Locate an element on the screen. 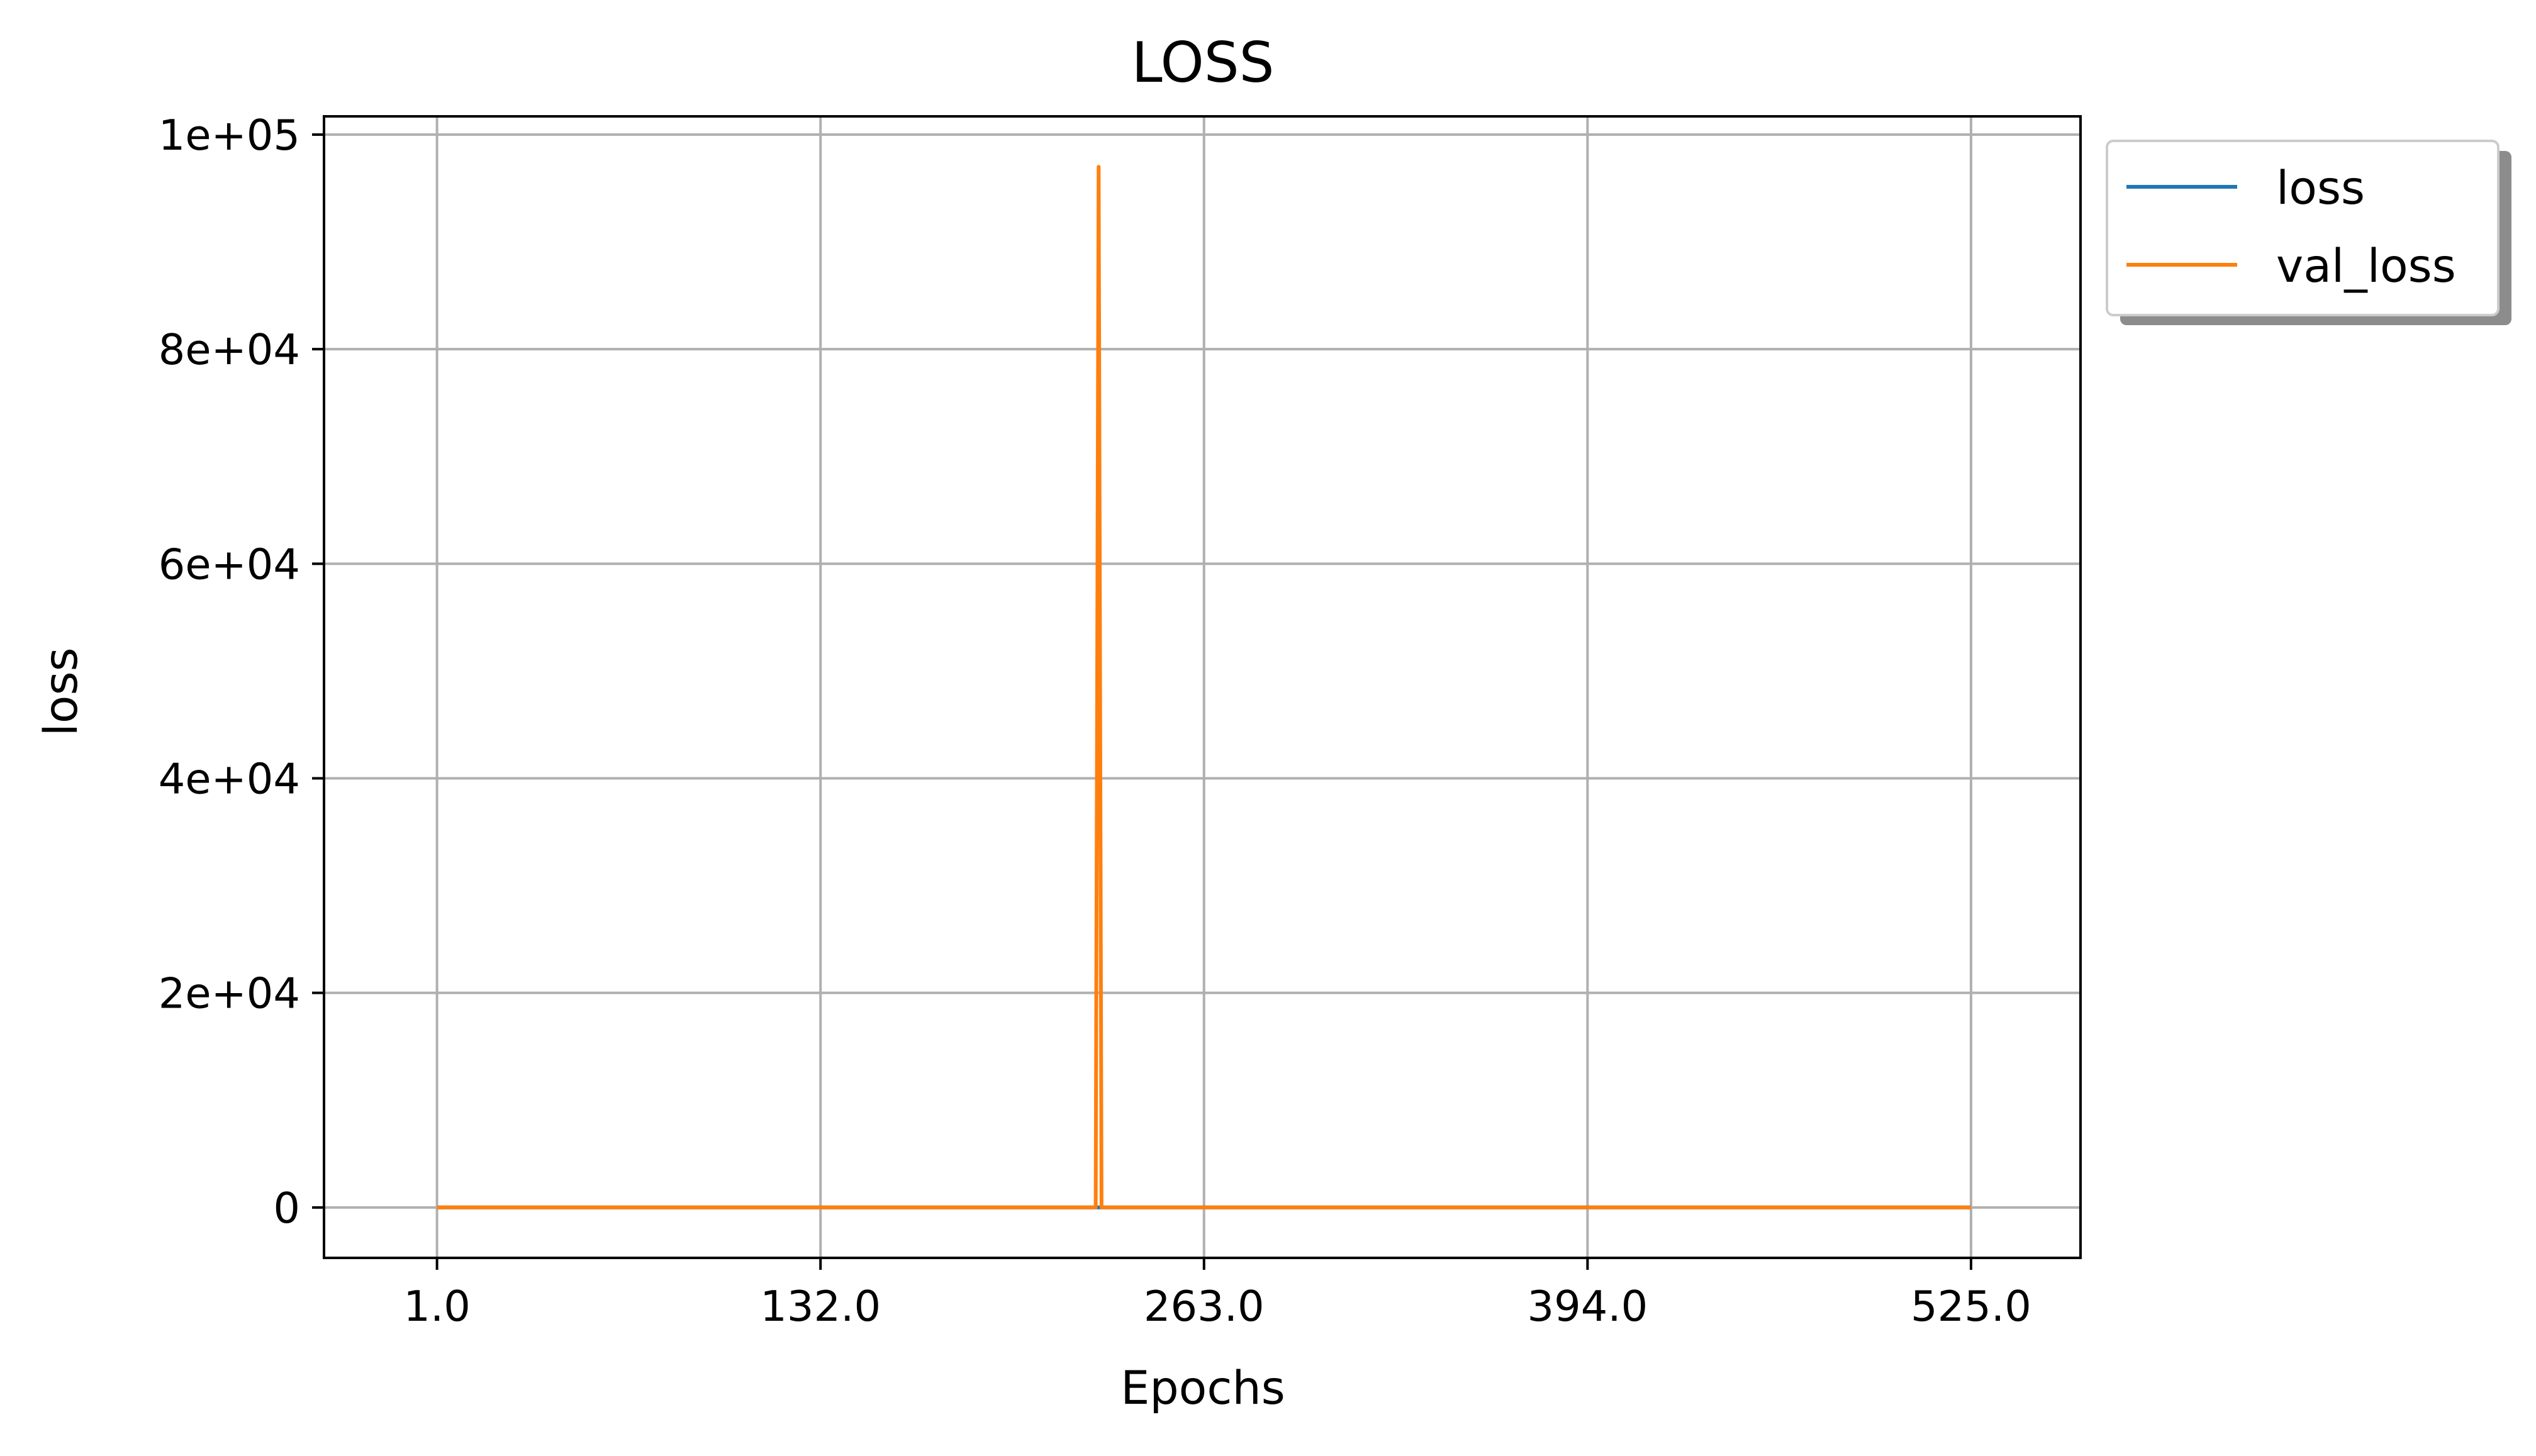 The height and width of the screenshot is (1456, 2536). x-axis-title: Epochs is located at coordinates (1202, 1388).